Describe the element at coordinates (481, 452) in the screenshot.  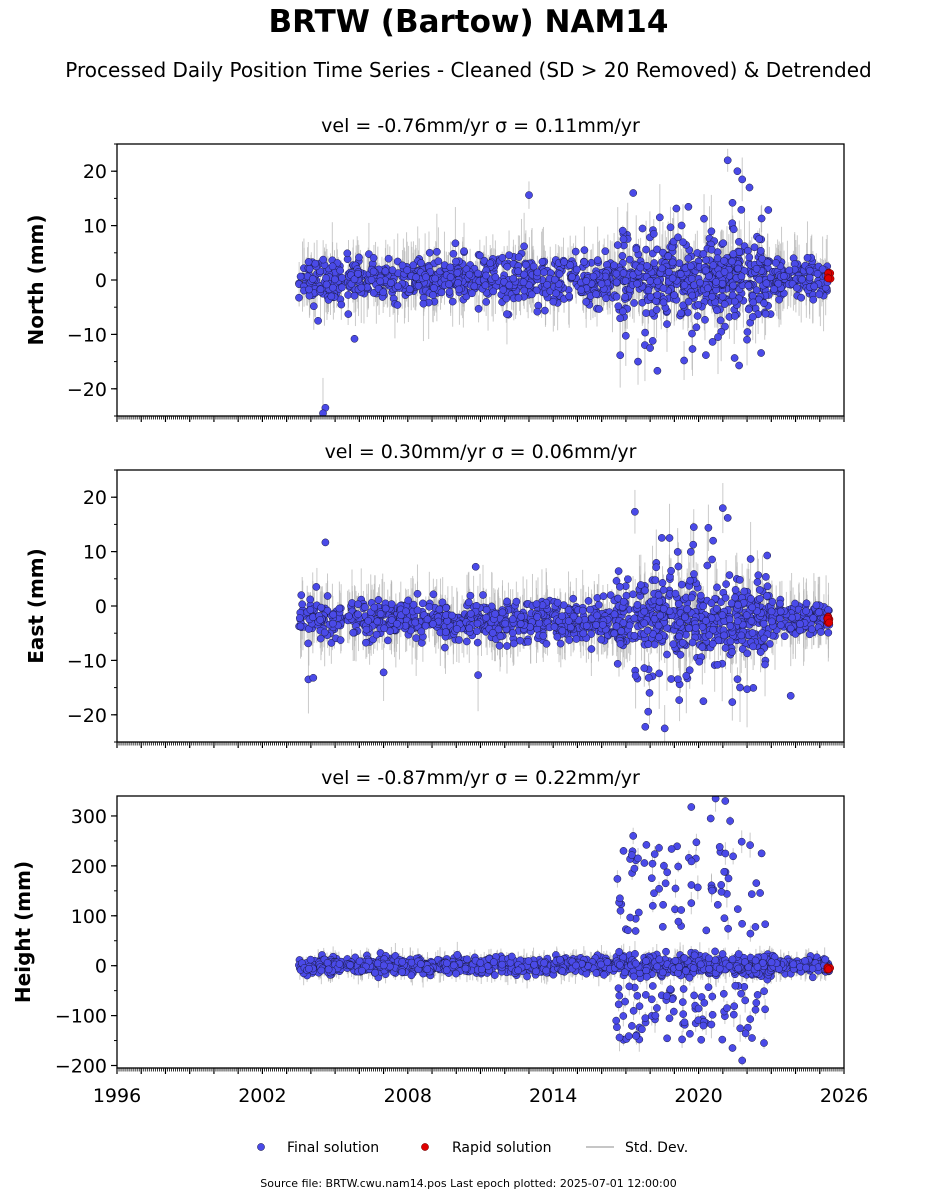
I see `panel-title: vel = 0.30mm/yr σ = 0.06mm/yr` at that location.